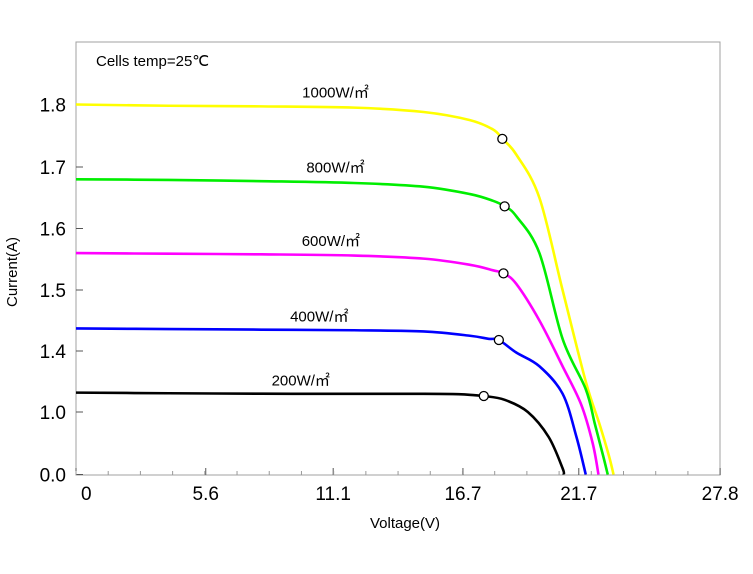 This screenshot has width=753, height=574. What do you see at coordinates (53, 291) in the screenshot?
I see `y-tick-label: 1.5` at bounding box center [53, 291].